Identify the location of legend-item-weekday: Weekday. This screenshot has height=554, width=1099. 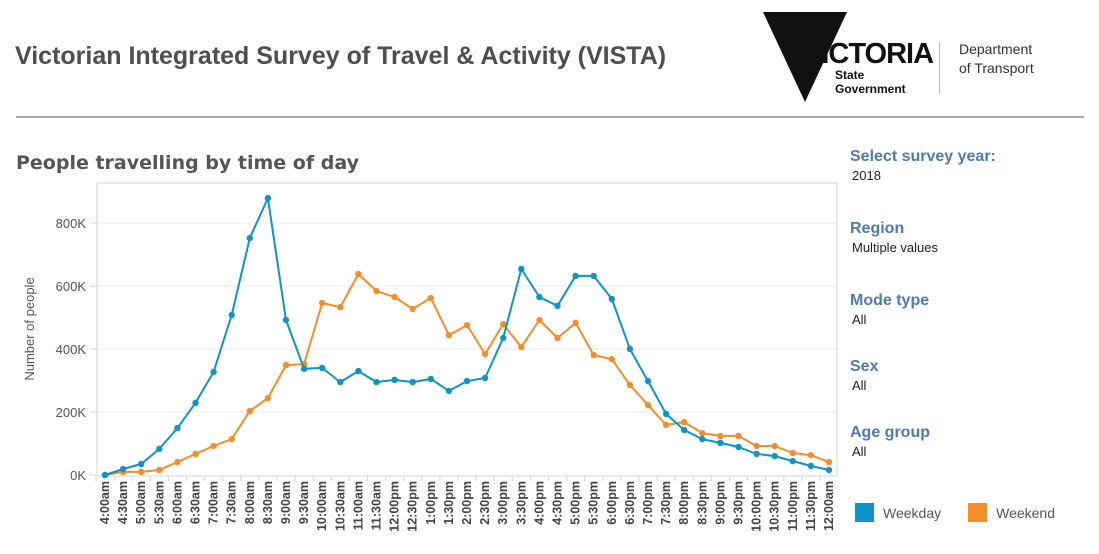
(898, 512).